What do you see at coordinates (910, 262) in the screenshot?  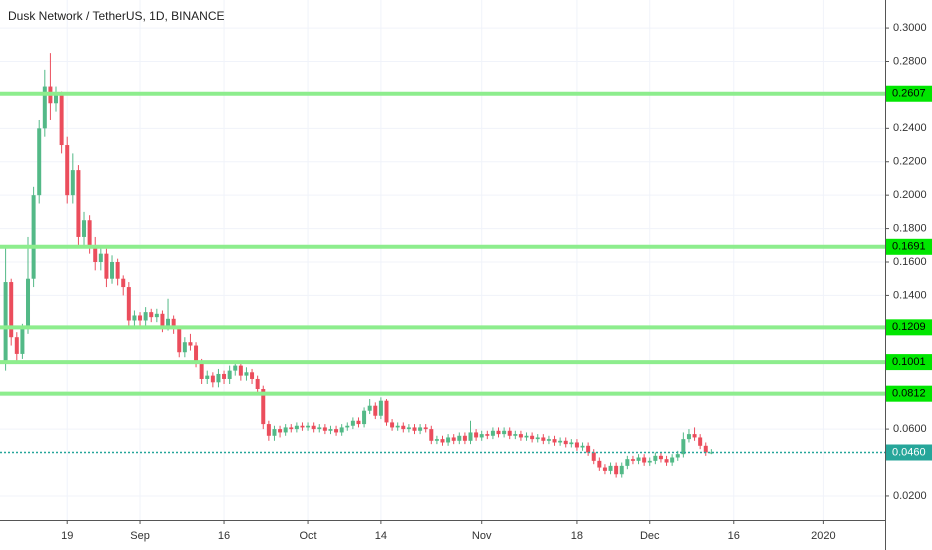 I see `y-tick-label: 0.1600` at bounding box center [910, 262].